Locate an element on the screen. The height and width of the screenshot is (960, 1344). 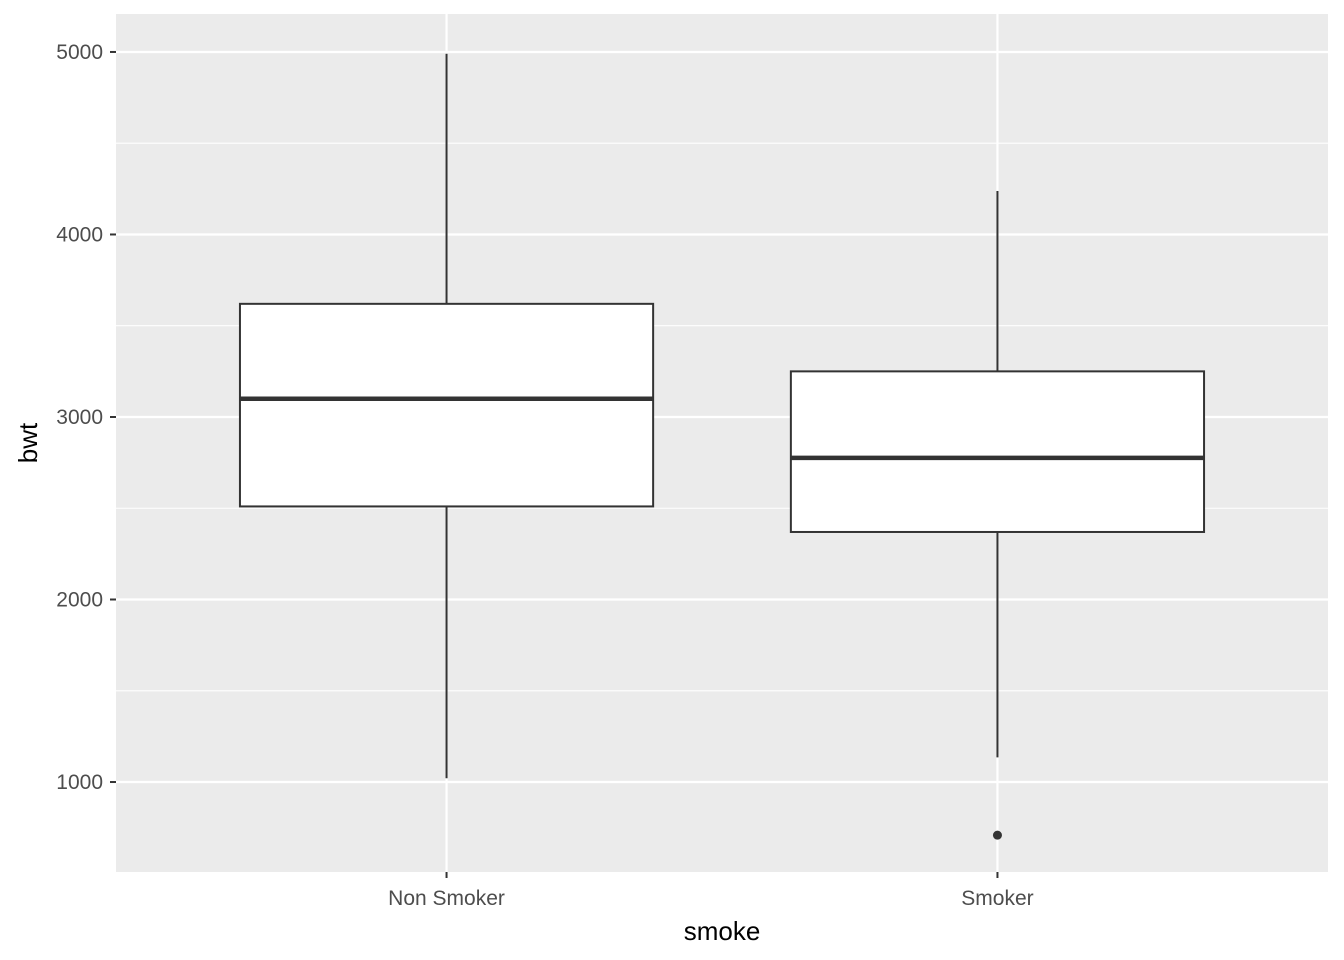
y-tick-label: 2000 is located at coordinates (79, 600).